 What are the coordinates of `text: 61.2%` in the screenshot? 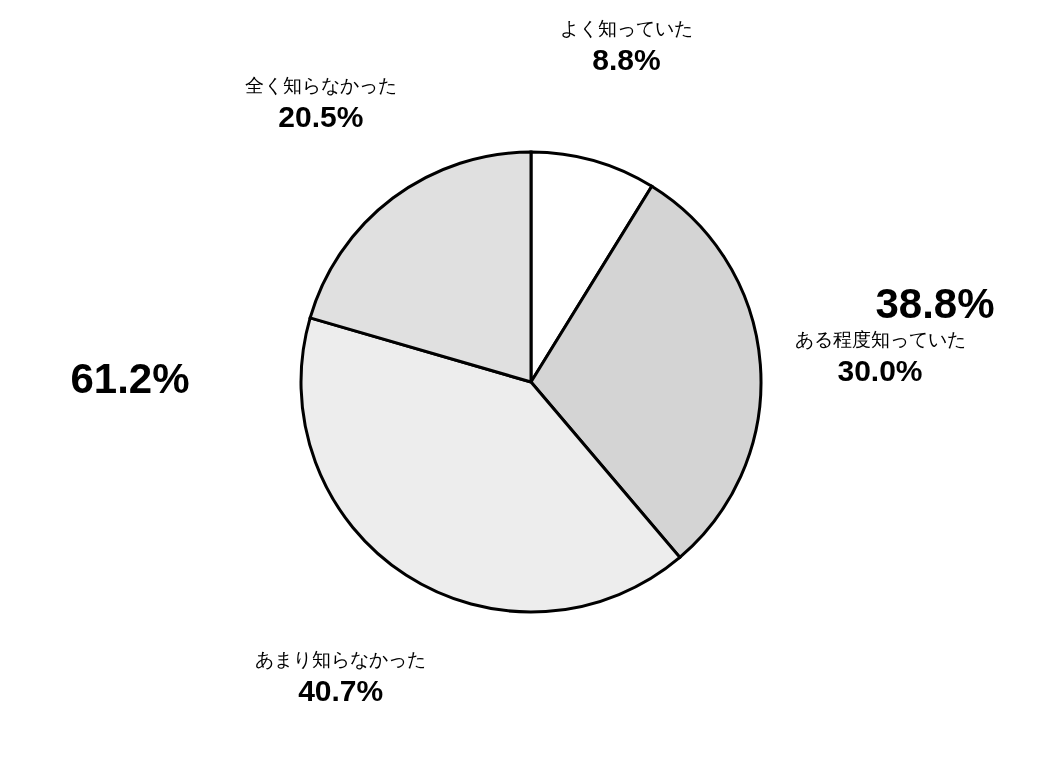 It's located at (130, 378).